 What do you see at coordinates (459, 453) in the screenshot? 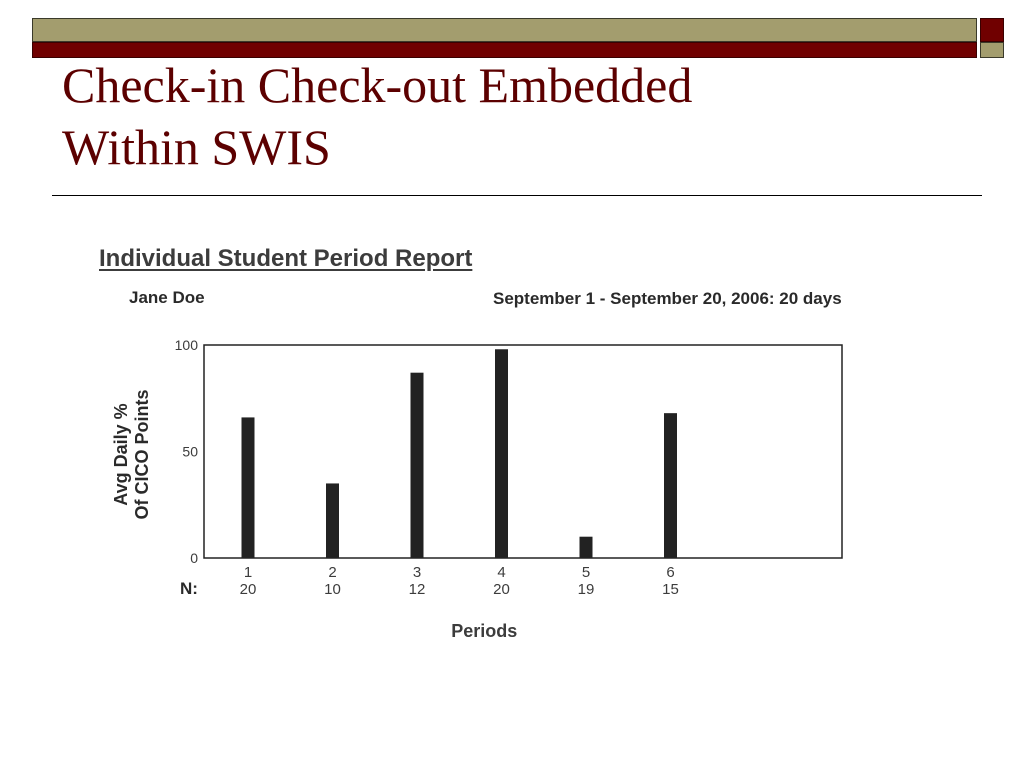
I see `bars-layer` at bounding box center [459, 453].